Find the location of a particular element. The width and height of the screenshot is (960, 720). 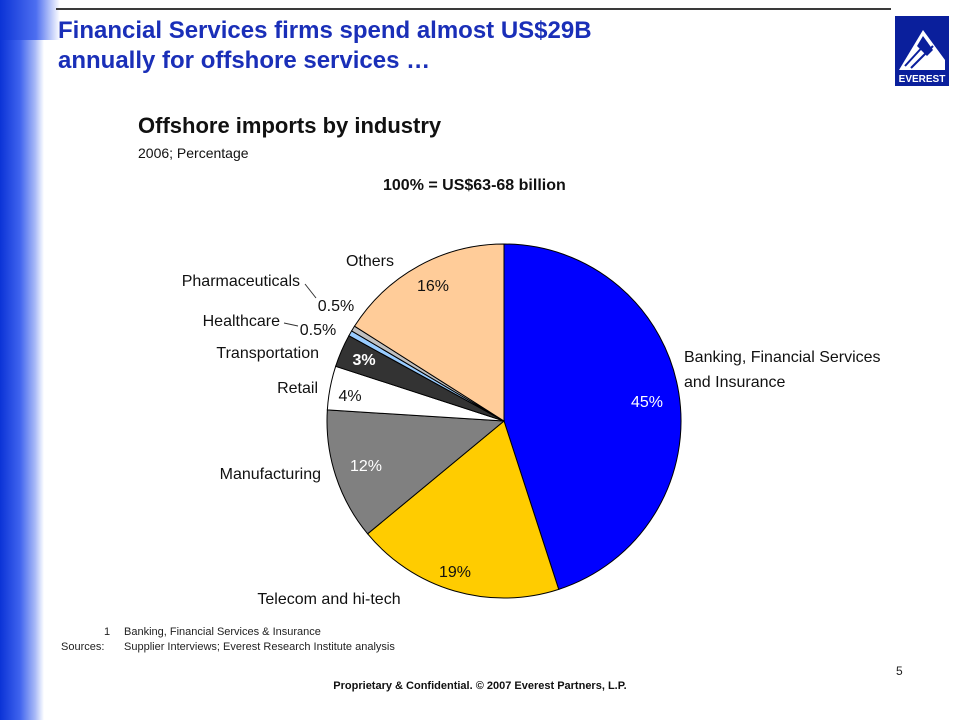

footnote-number: 1 is located at coordinates (107, 632).